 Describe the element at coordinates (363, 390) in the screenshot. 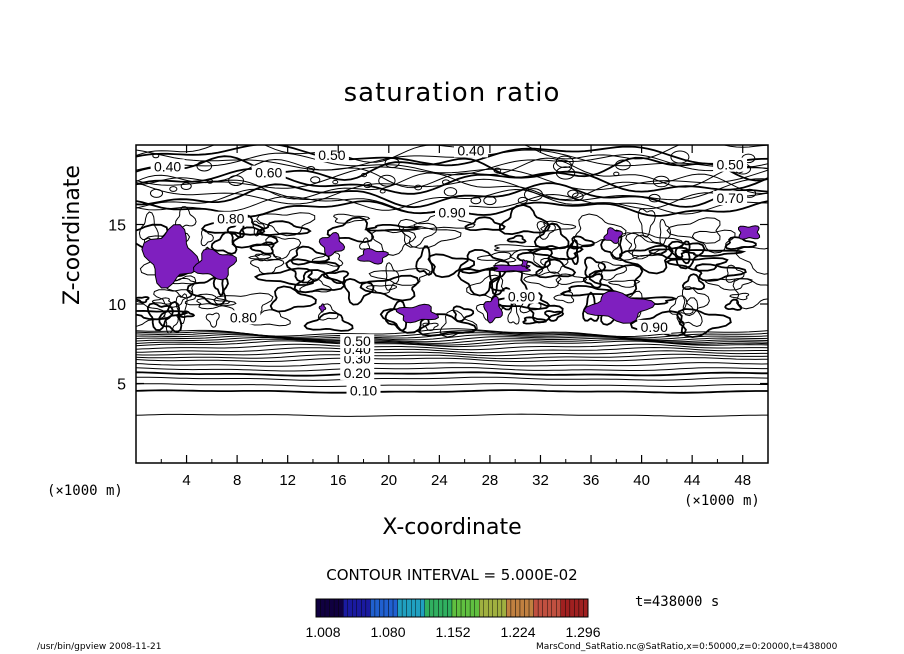

I see `contour-label: 0.10` at that location.